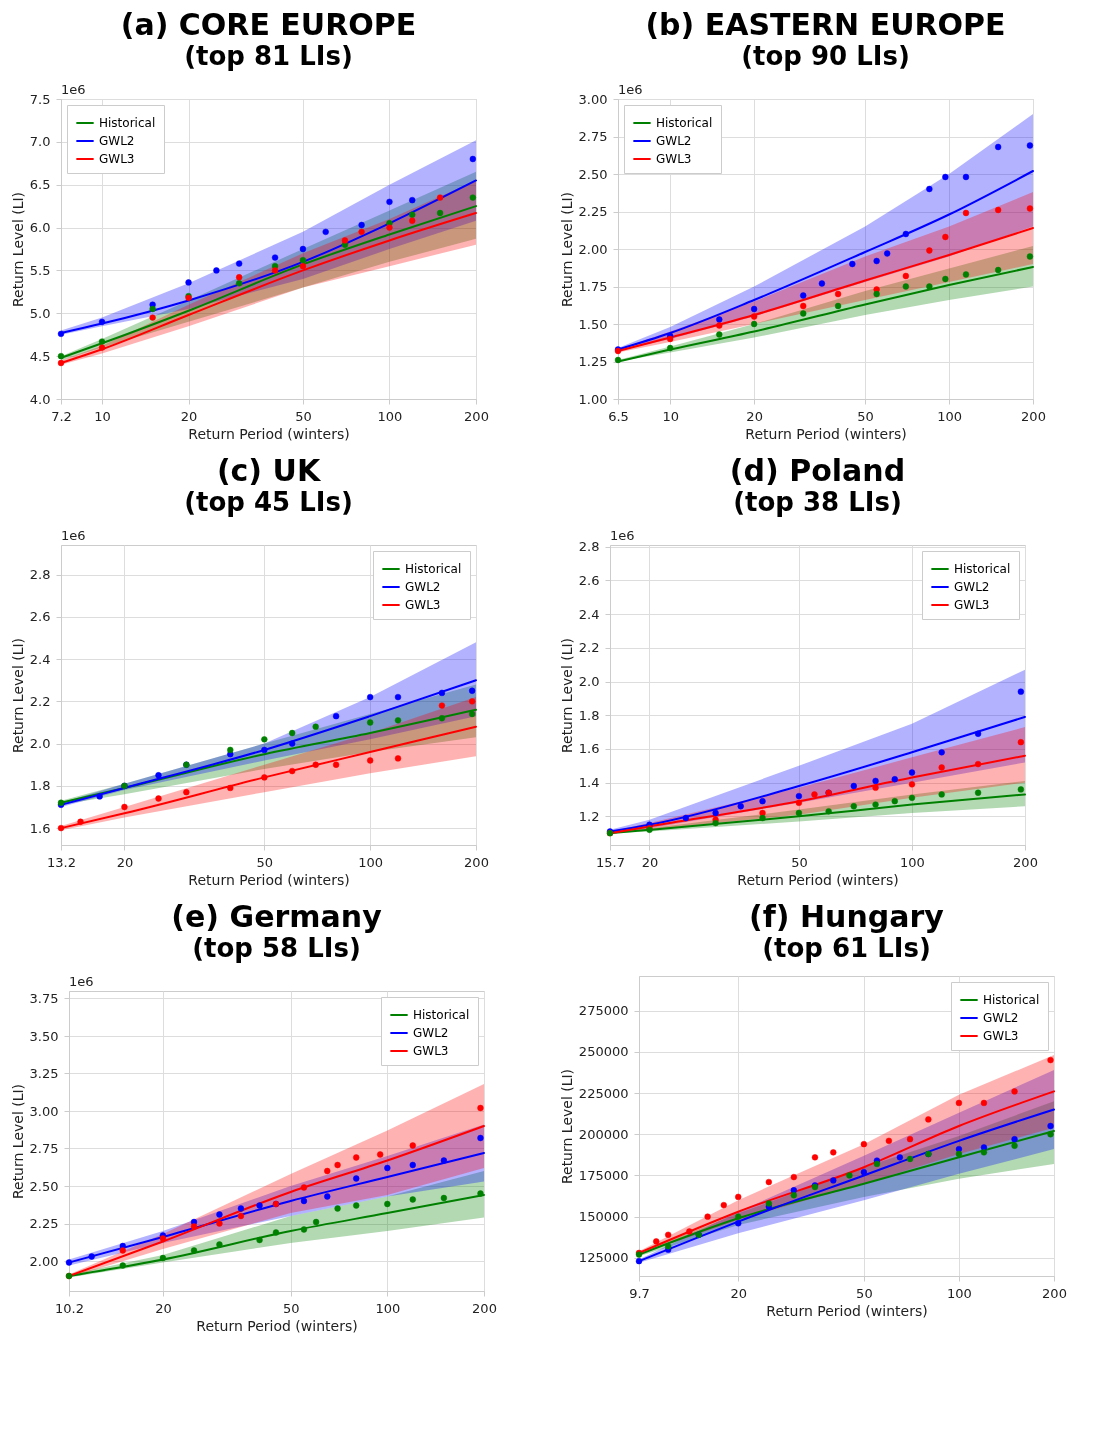 This screenshot has width=1105, height=1450. Describe the element at coordinates (817, 470) in the screenshot. I see `chart-title: (d) Poland` at that location.